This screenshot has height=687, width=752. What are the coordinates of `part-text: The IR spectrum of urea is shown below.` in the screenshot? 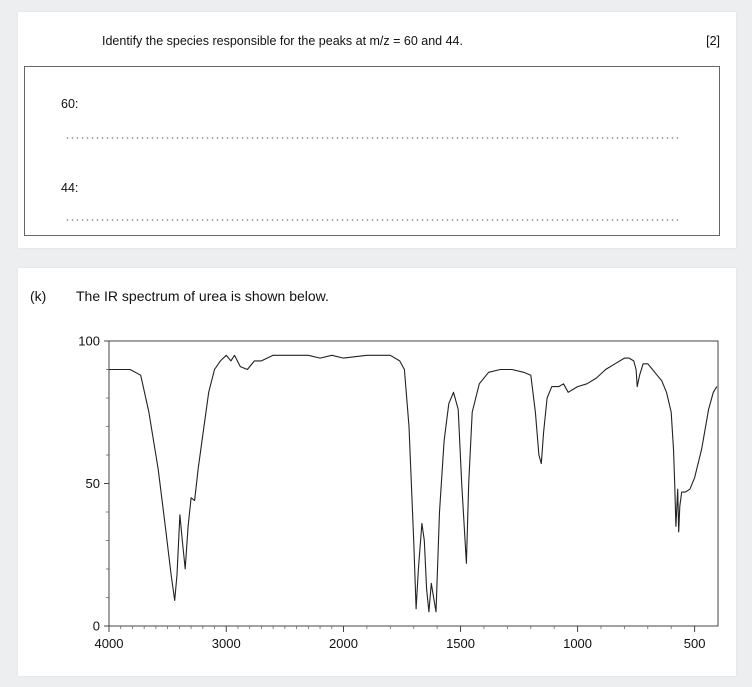 It's located at (202, 296).